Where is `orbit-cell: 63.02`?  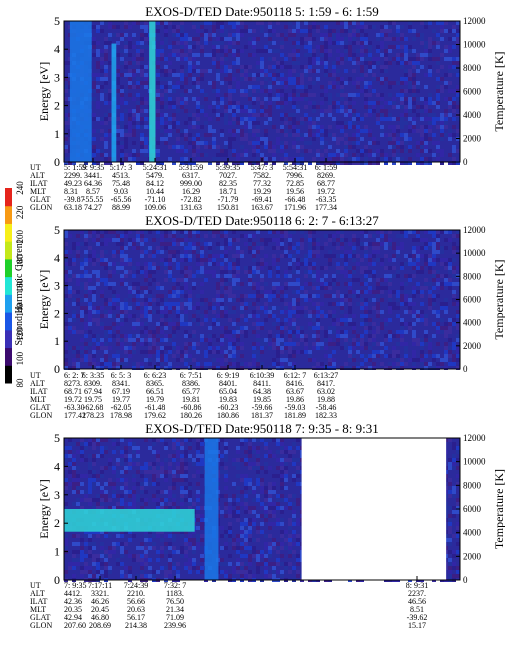
orbit-cell: 63.02 is located at coordinates (326, 391).